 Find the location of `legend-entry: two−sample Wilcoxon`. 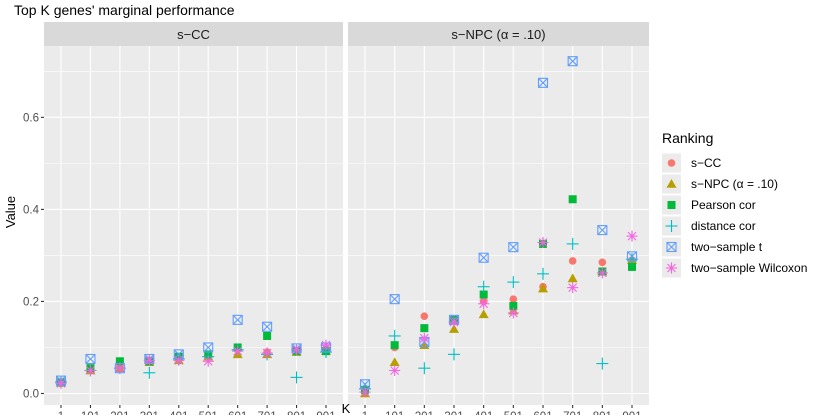

legend-entry: two−sample Wilcoxon is located at coordinates (734, 268).